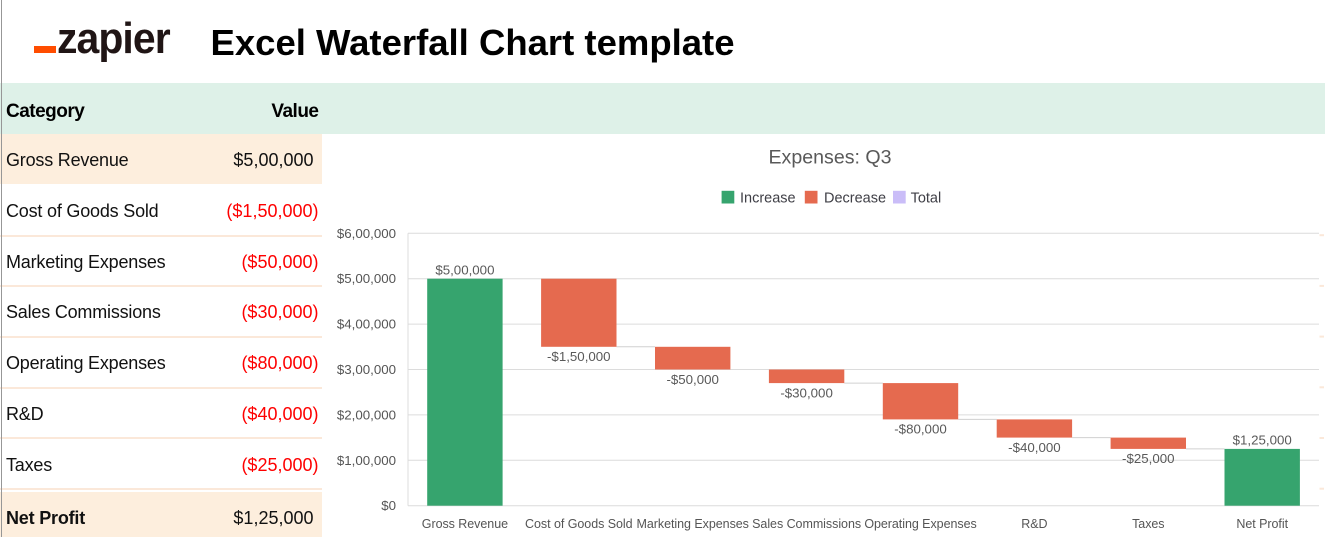  I want to click on svg-text: $2,00,000, so click(366, 414).